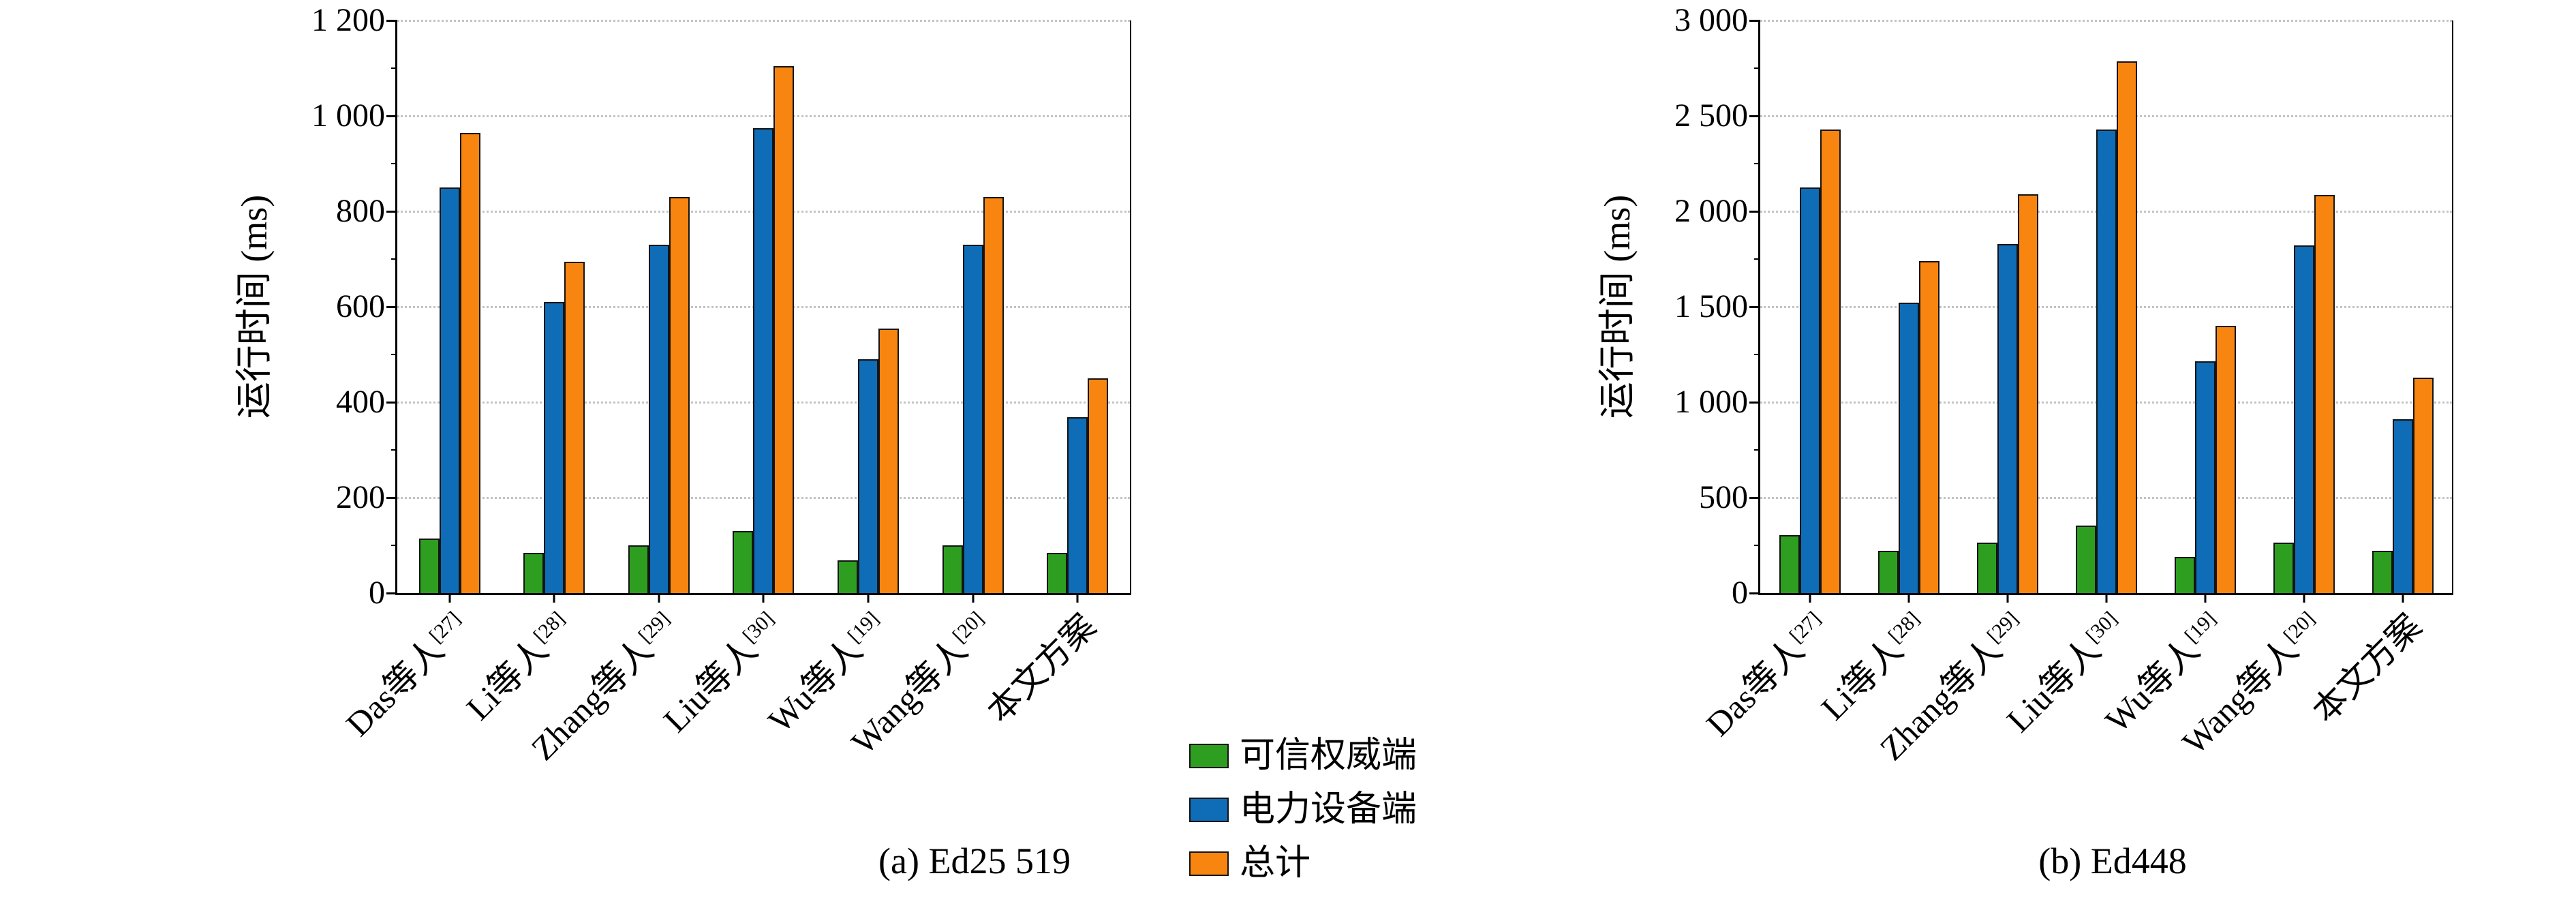 The height and width of the screenshot is (923, 2576). I want to click on category-name: 本文方案, so click(2367, 668).